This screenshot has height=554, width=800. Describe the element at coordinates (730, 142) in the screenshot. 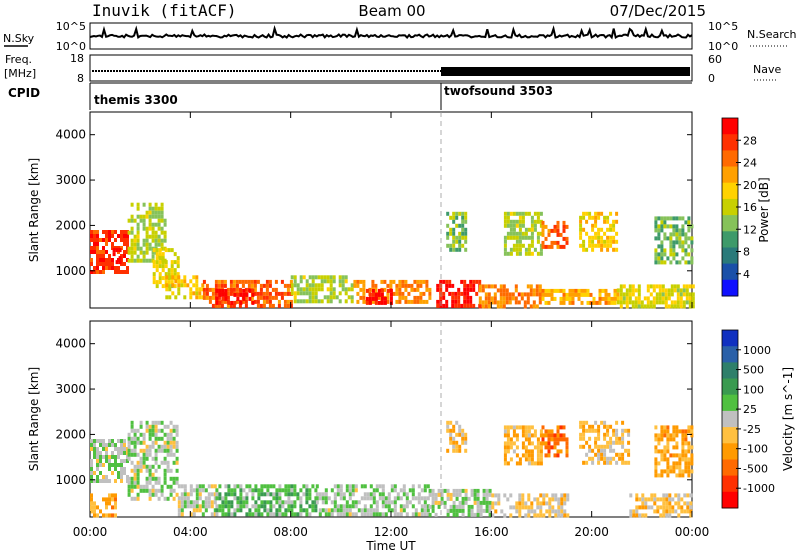

I see `colorbar-segment` at that location.